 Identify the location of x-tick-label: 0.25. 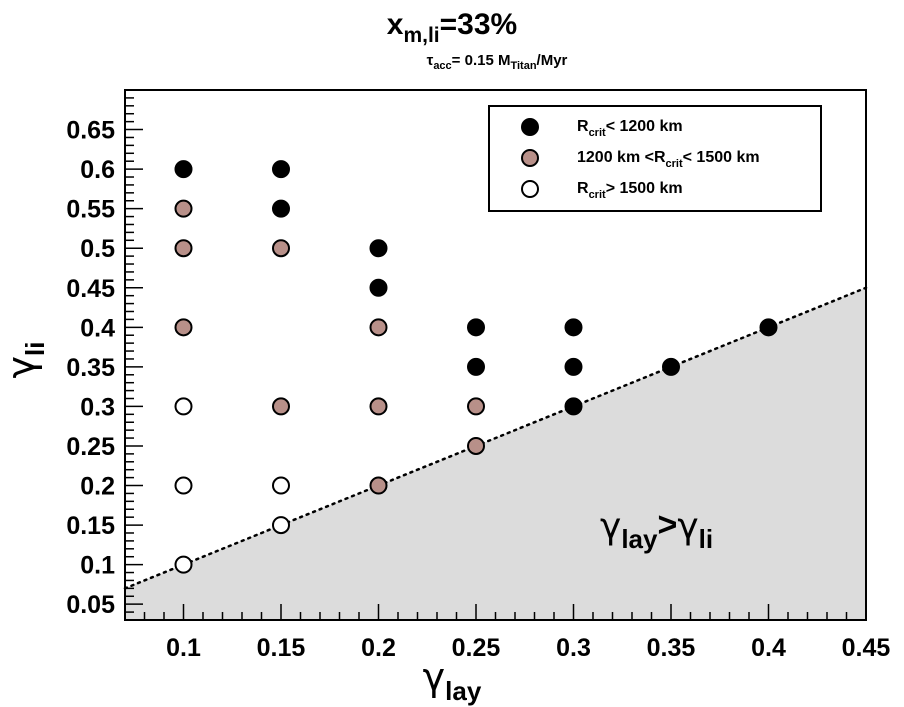
(476, 648).